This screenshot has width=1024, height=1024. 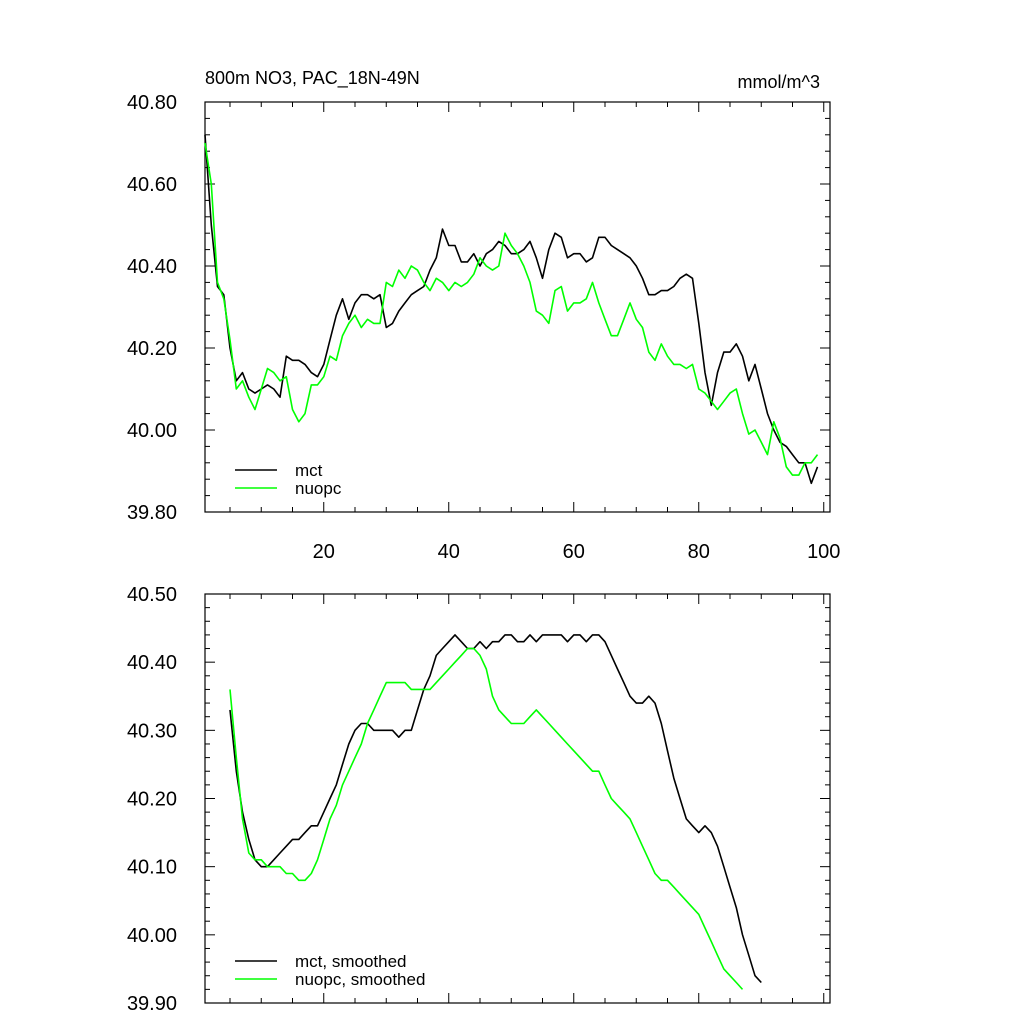 What do you see at coordinates (152, 868) in the screenshot?
I see `y-tick-label: 40.10` at bounding box center [152, 868].